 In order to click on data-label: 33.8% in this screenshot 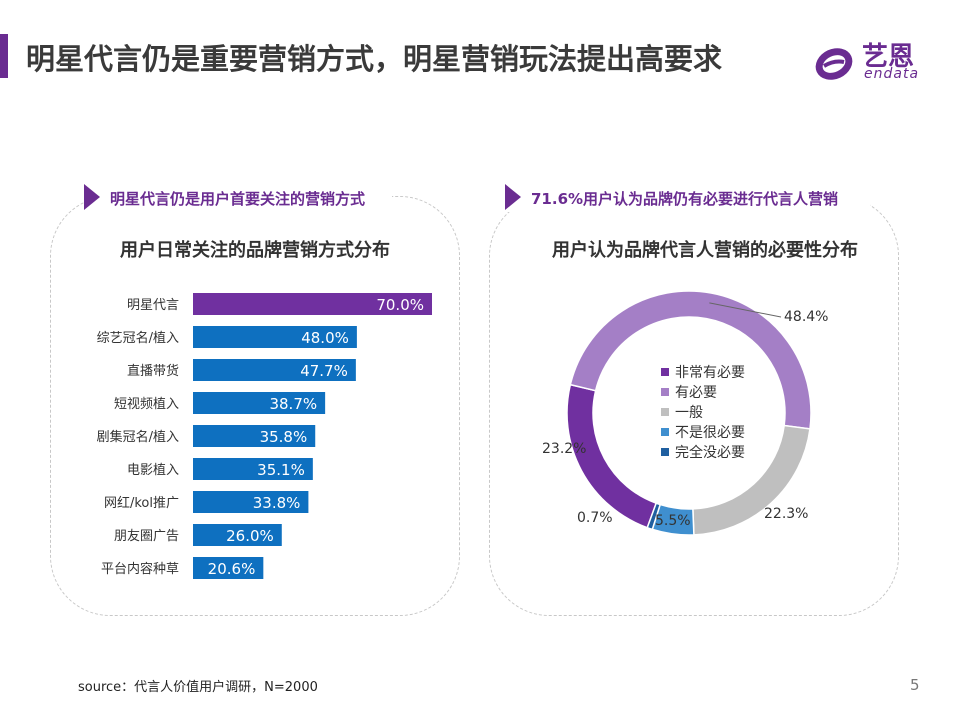, I will do `click(277, 503)`.